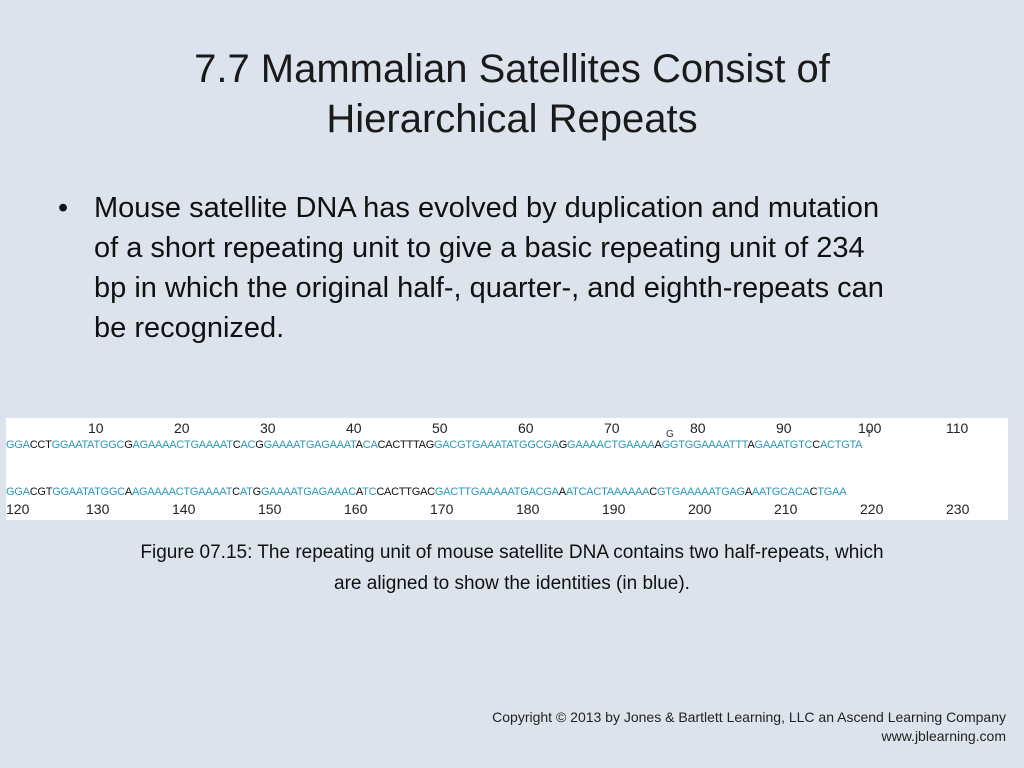 The height and width of the screenshot is (768, 1024). Describe the element at coordinates (405, 492) in the screenshot. I see `mismatch-bases: CACTTGAC` at that location.